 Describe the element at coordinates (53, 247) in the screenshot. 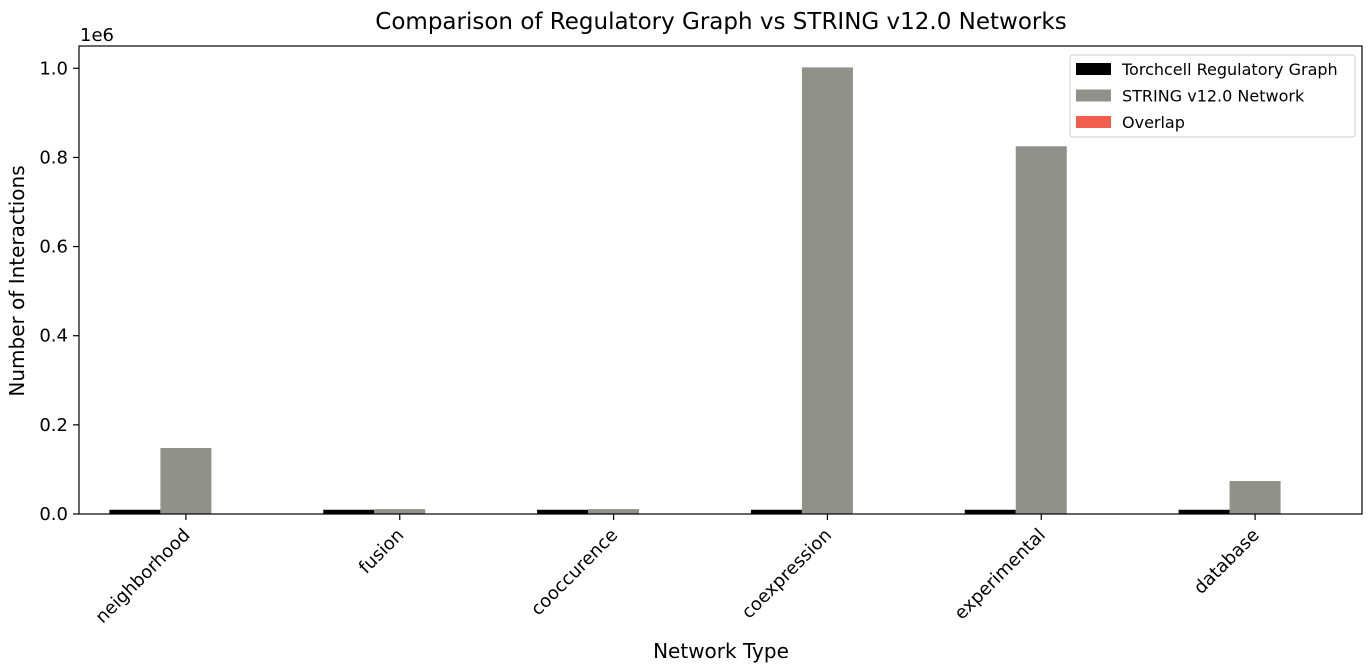

I see `y-tick-label: 0.6` at that location.